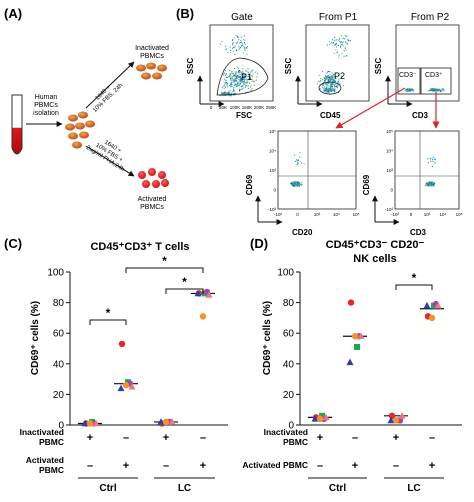 The height and width of the screenshot is (502, 474). I want to click on gate-p1-outline, so click(242, 76).